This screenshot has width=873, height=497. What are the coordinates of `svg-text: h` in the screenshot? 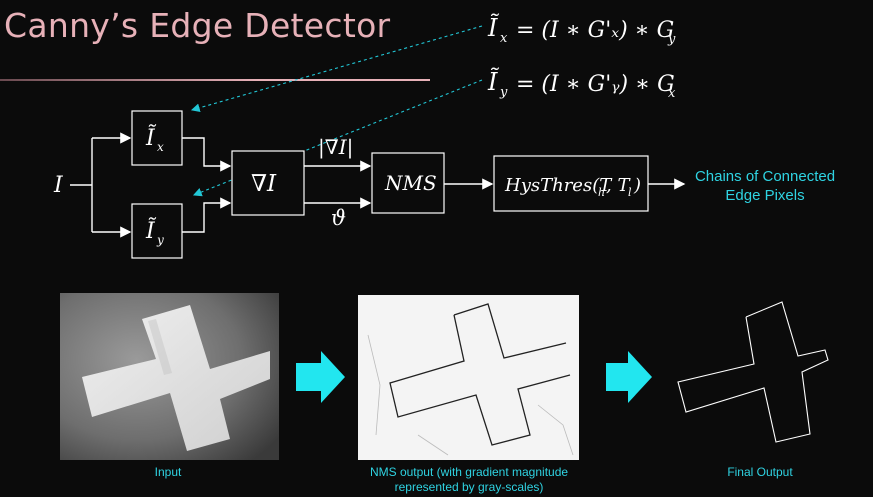 It's located at (601, 192).